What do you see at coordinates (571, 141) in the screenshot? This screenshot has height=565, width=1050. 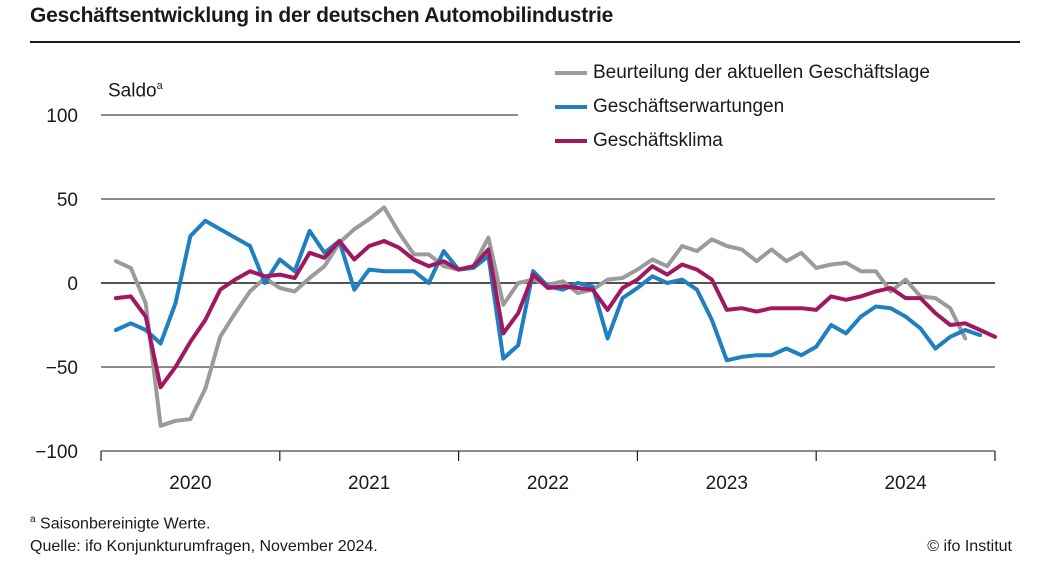 I see `legend-swatch-klima` at bounding box center [571, 141].